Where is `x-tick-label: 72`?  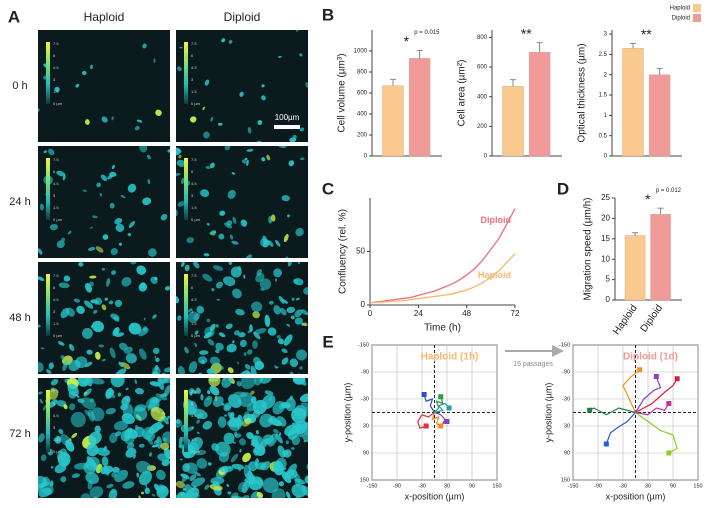
x-tick-label: 72 is located at coordinates (515, 313).